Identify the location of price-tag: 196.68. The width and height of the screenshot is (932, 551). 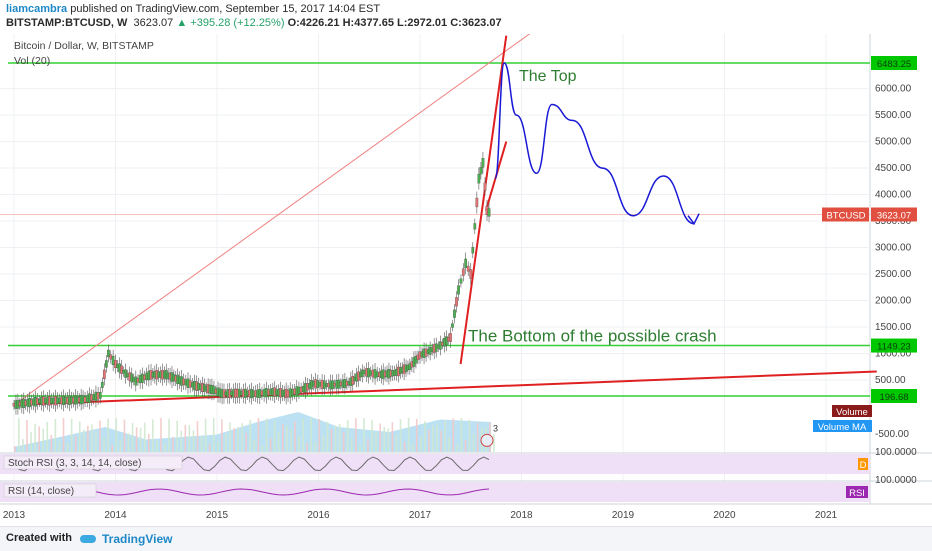
(893, 397).